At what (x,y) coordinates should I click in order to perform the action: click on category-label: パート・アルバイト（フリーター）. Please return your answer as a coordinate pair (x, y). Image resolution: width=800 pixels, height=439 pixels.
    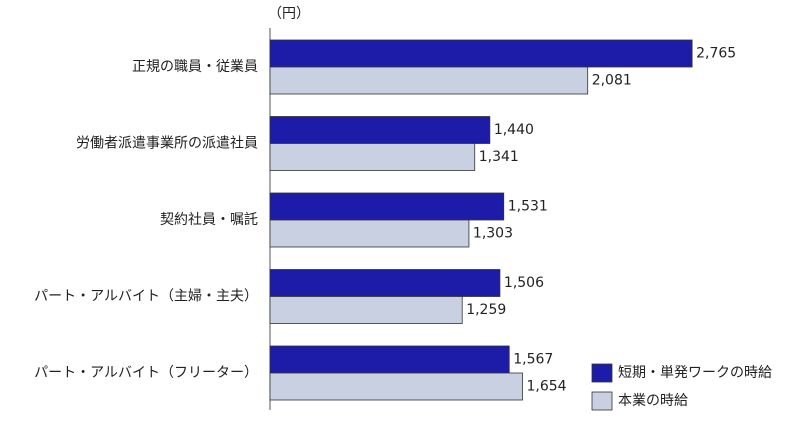
    Looking at the image, I should click on (146, 373).